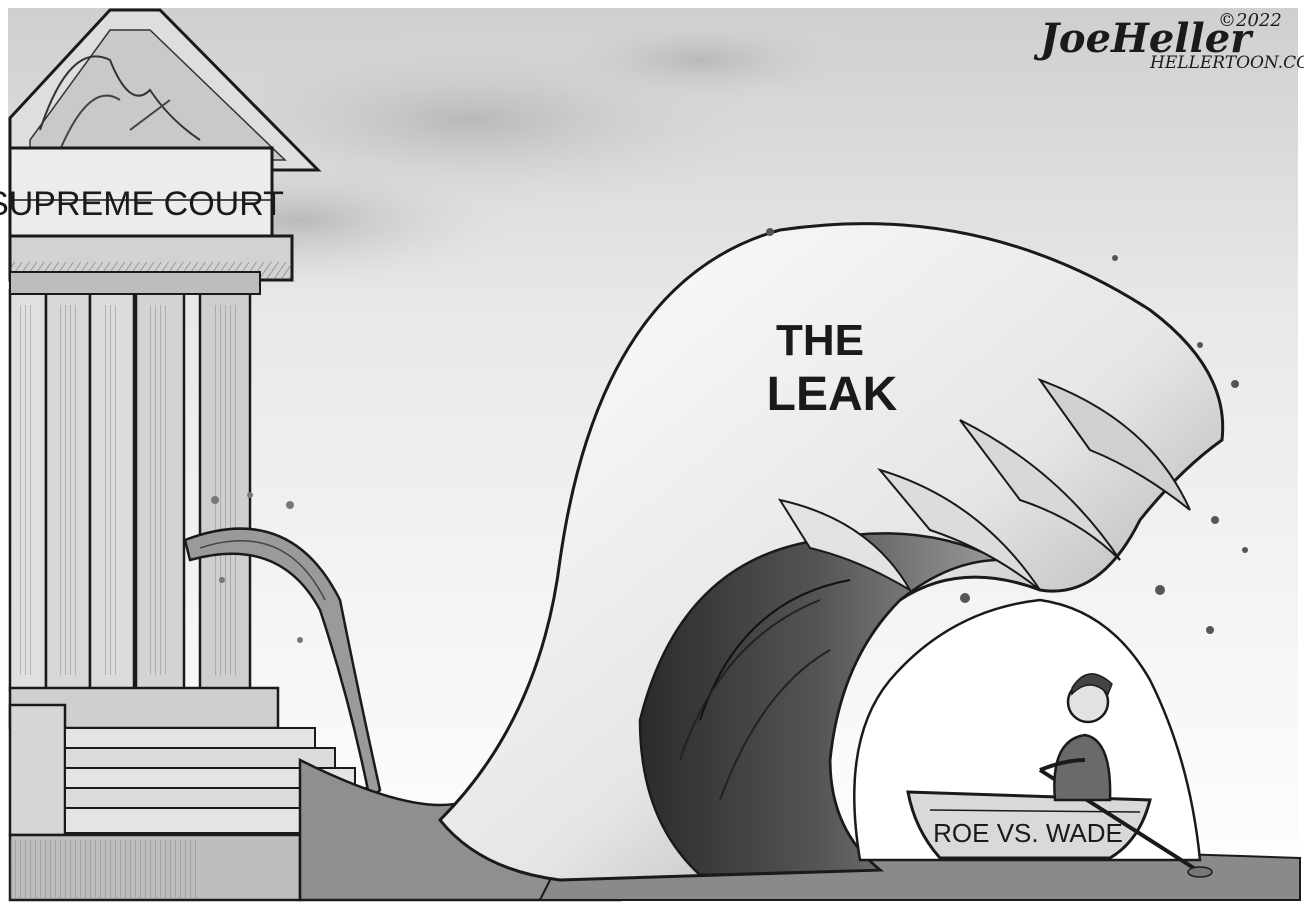 This screenshot has height=906, width=1304. Describe the element at coordinates (1226, 63) in the screenshot. I see `signature-website: HELLERTOON.COM` at that location.